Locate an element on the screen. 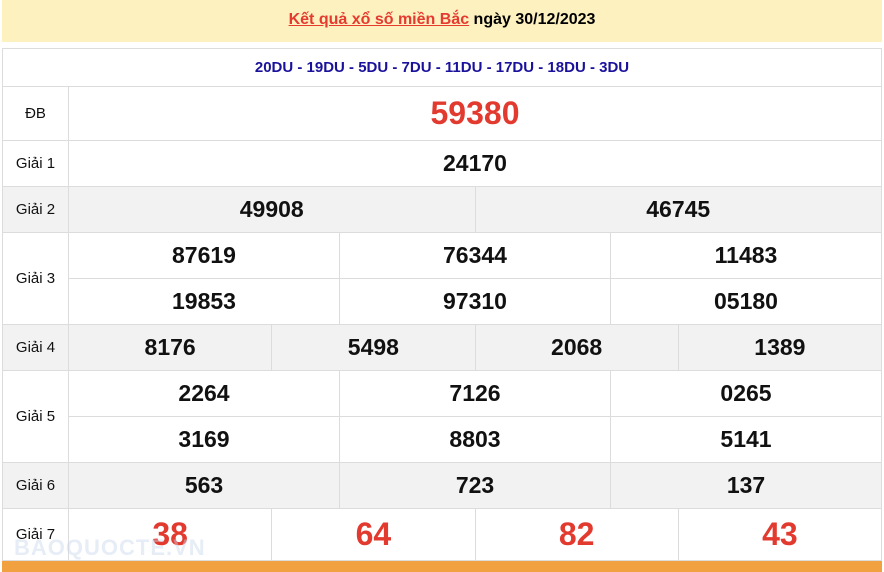 The image size is (884, 572). prize-number: 38 is located at coordinates (170, 534).